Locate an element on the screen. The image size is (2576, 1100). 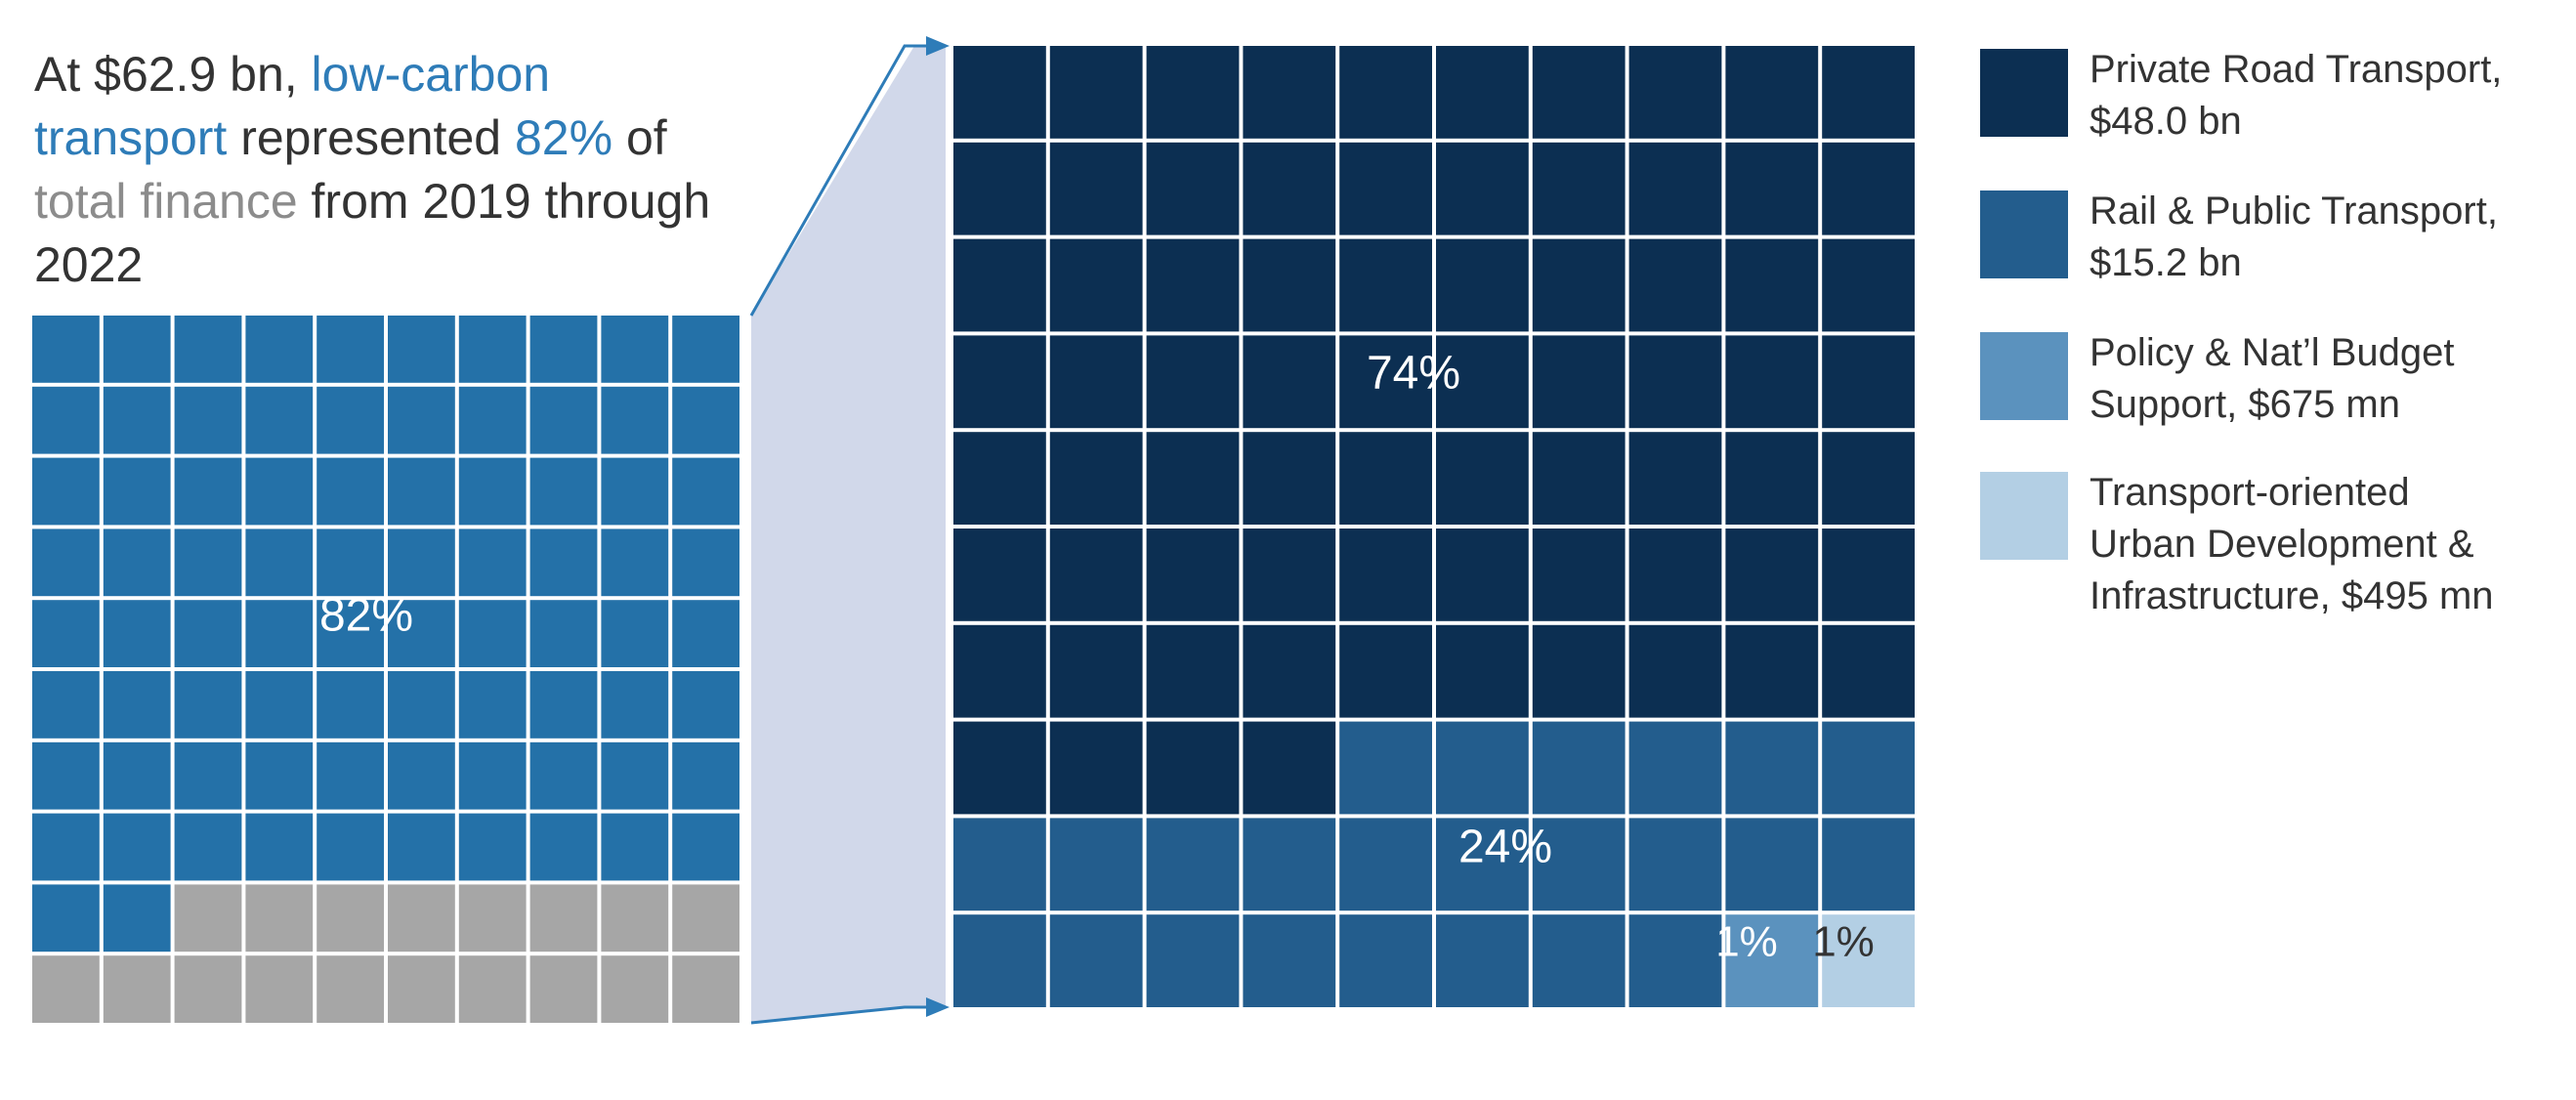
legend-line: $48.0 bn is located at coordinates (2166, 121).